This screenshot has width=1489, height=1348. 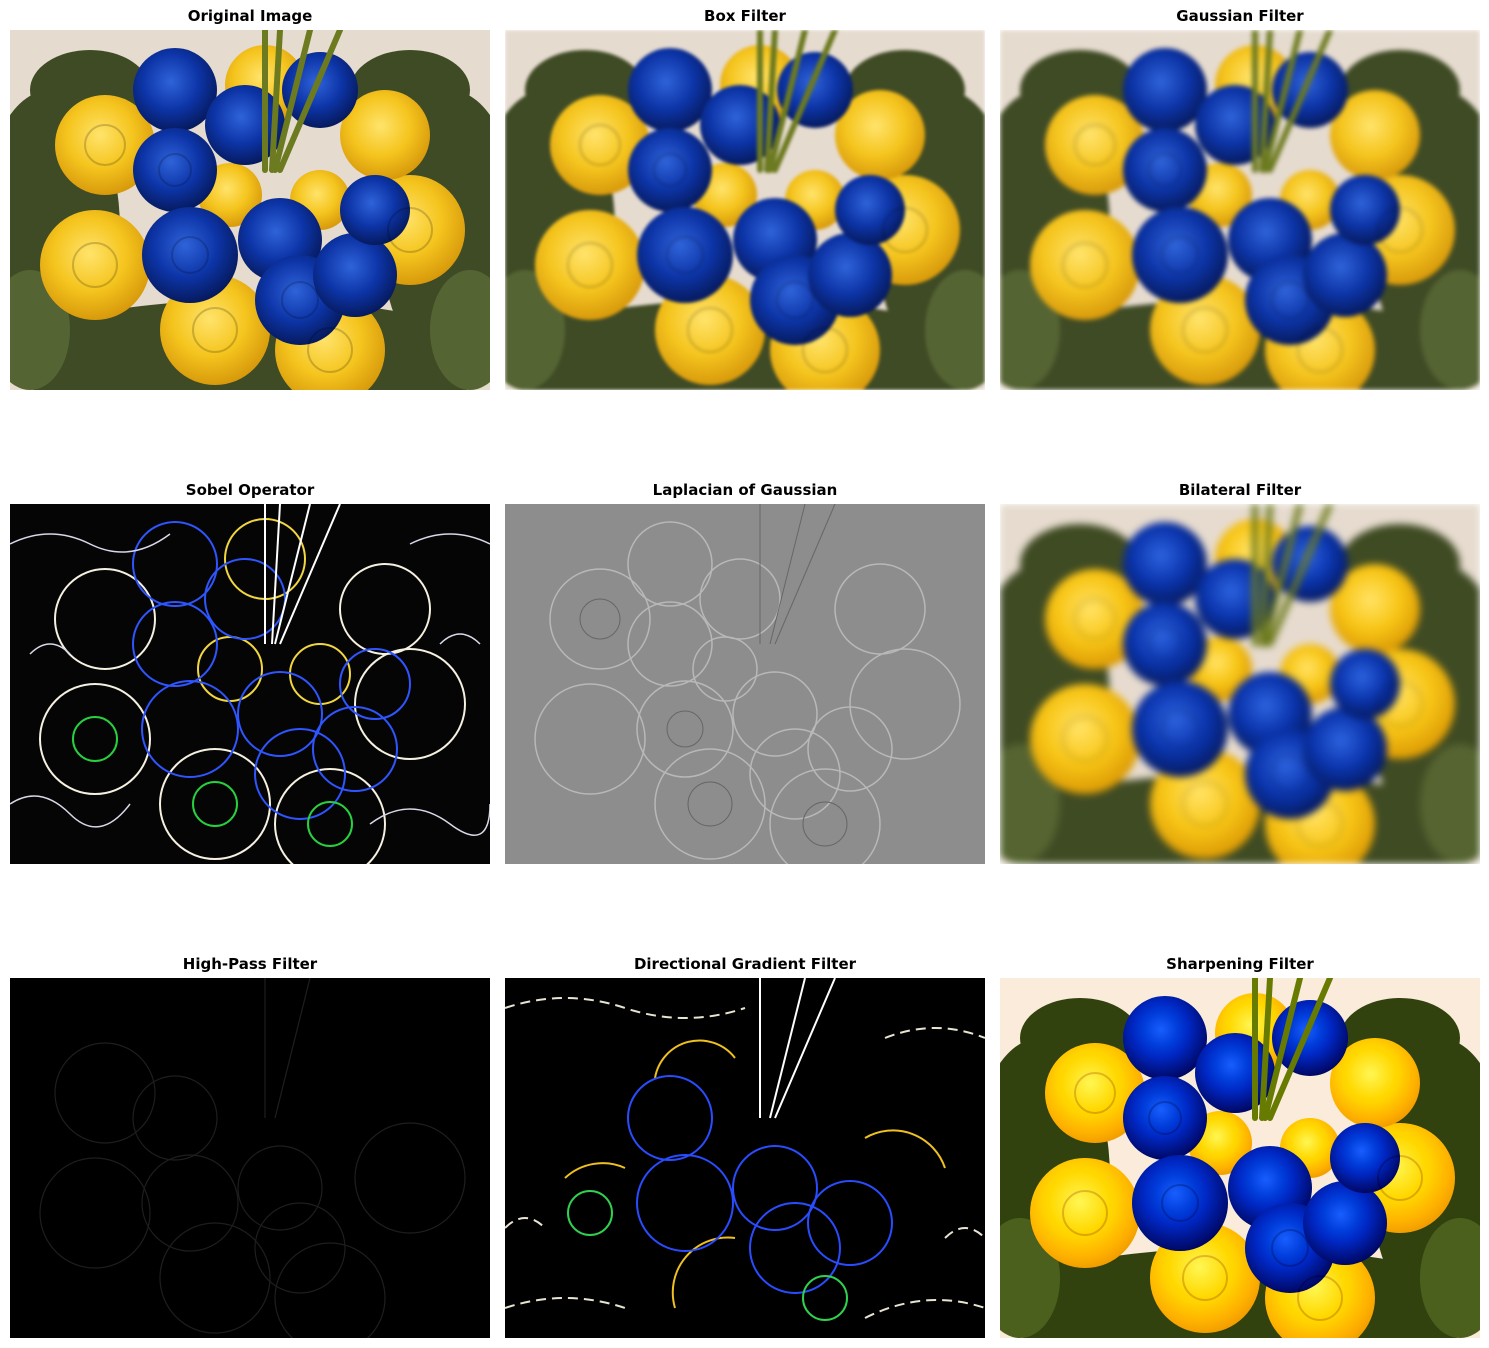 What do you see at coordinates (250, 964) in the screenshot?
I see `panel-title: High-Pass Filter` at bounding box center [250, 964].